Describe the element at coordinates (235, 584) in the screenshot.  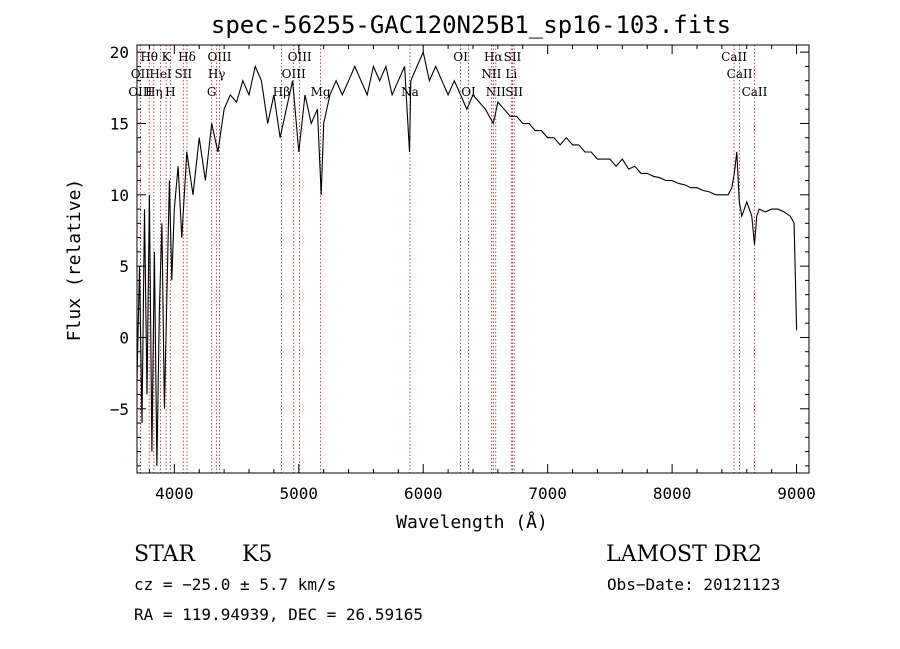
I see `redshift-velocity: cz = −25.0 ± 5.7 km/s` at that location.